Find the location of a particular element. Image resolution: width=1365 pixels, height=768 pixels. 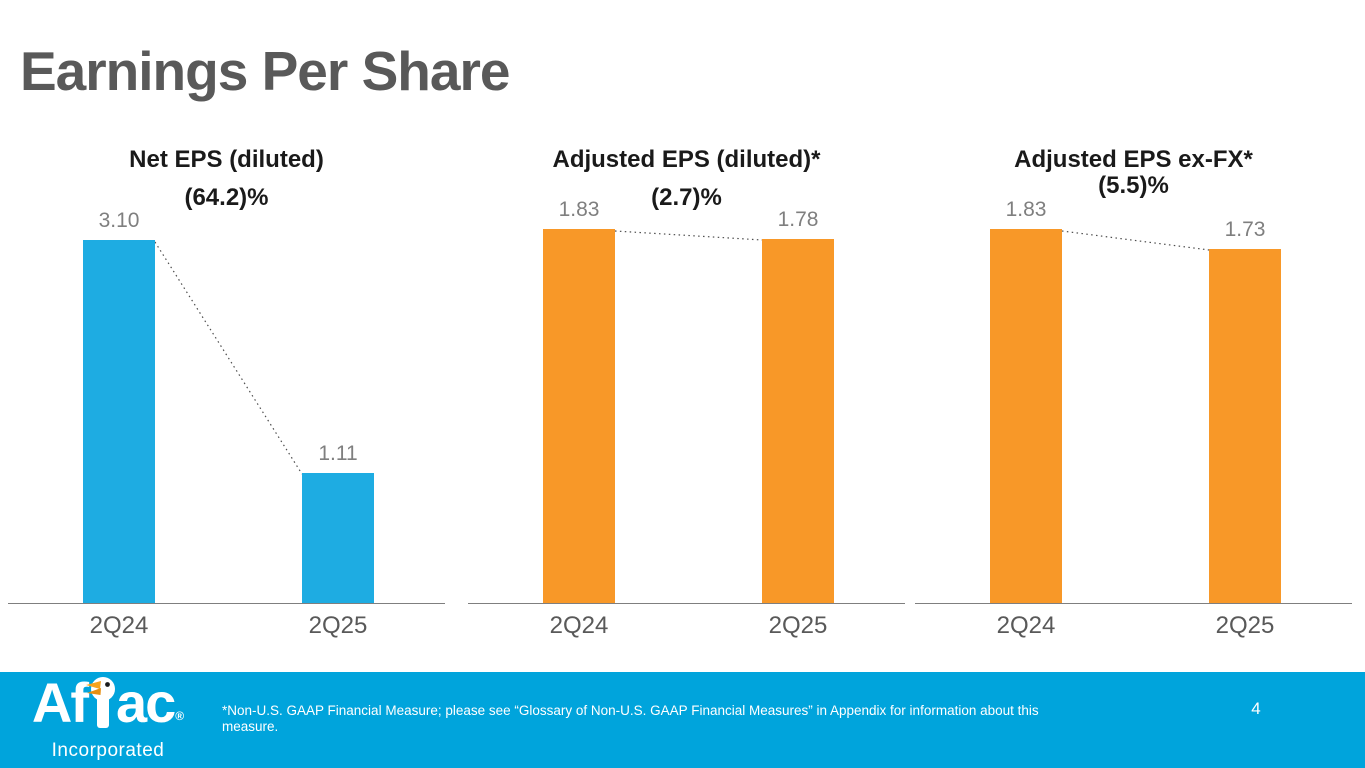

chart-change-label: (2.7)% is located at coordinates (686, 197).